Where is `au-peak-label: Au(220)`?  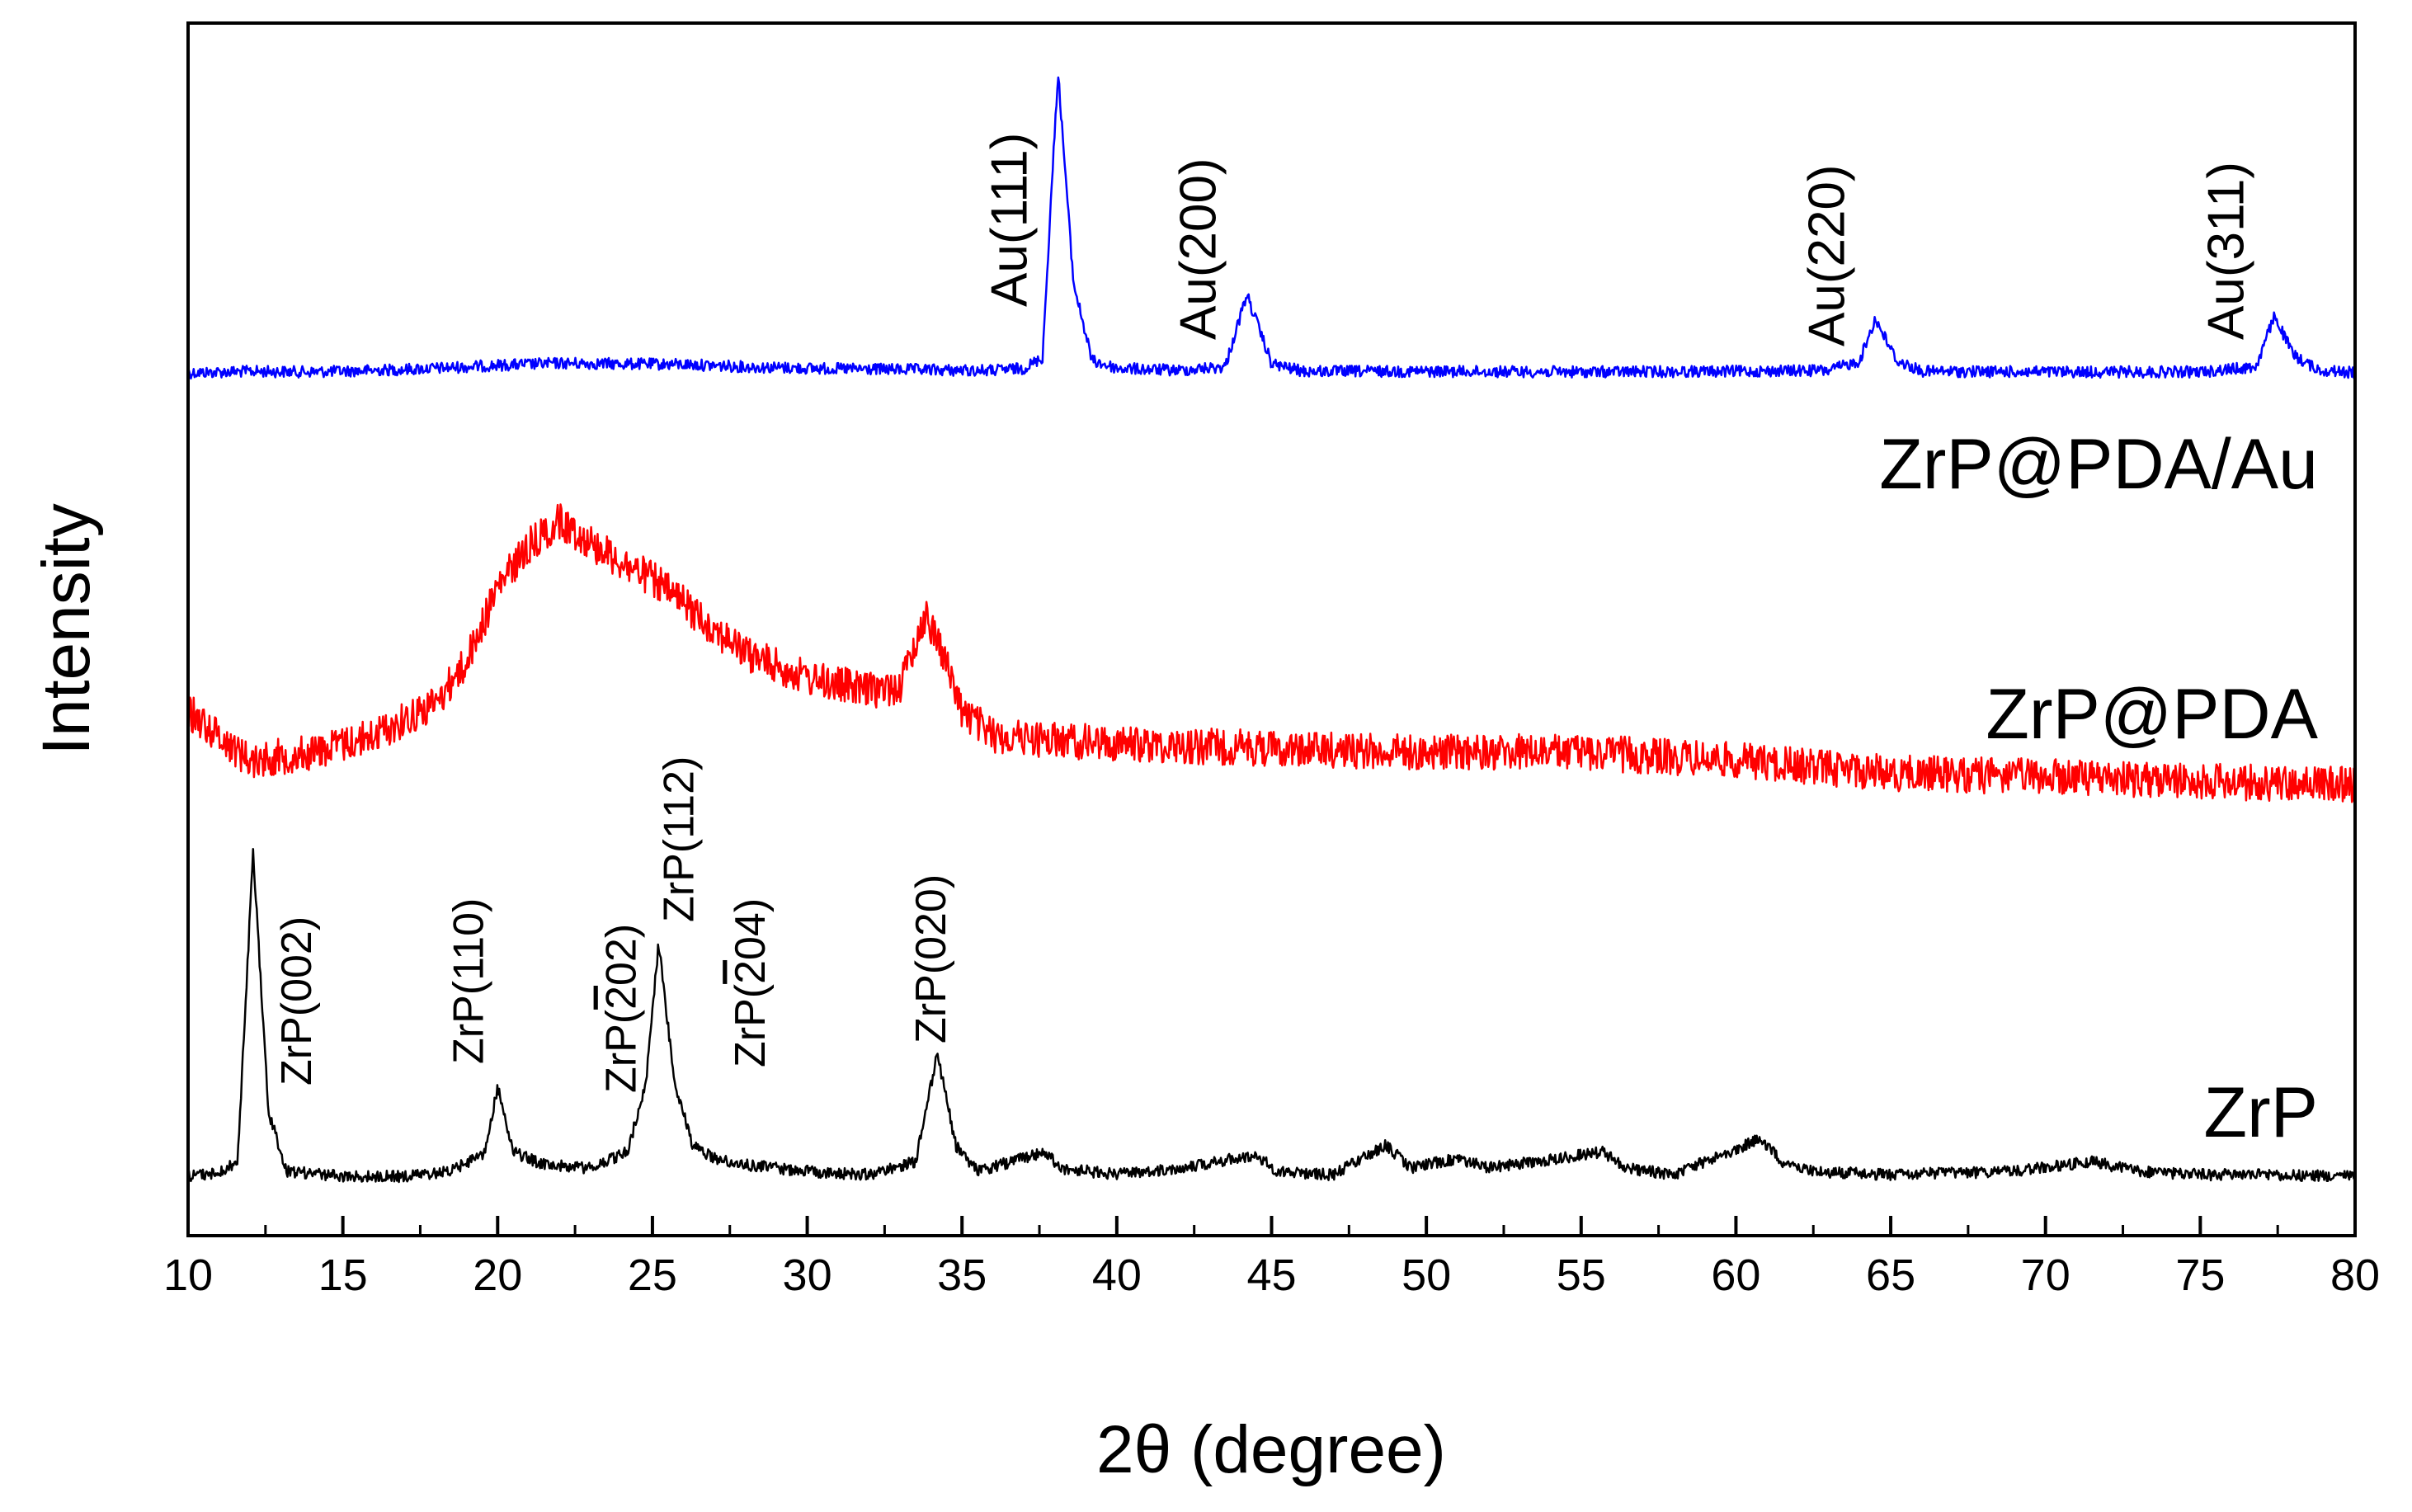 au-peak-label: Au(220) is located at coordinates (1826, 255).